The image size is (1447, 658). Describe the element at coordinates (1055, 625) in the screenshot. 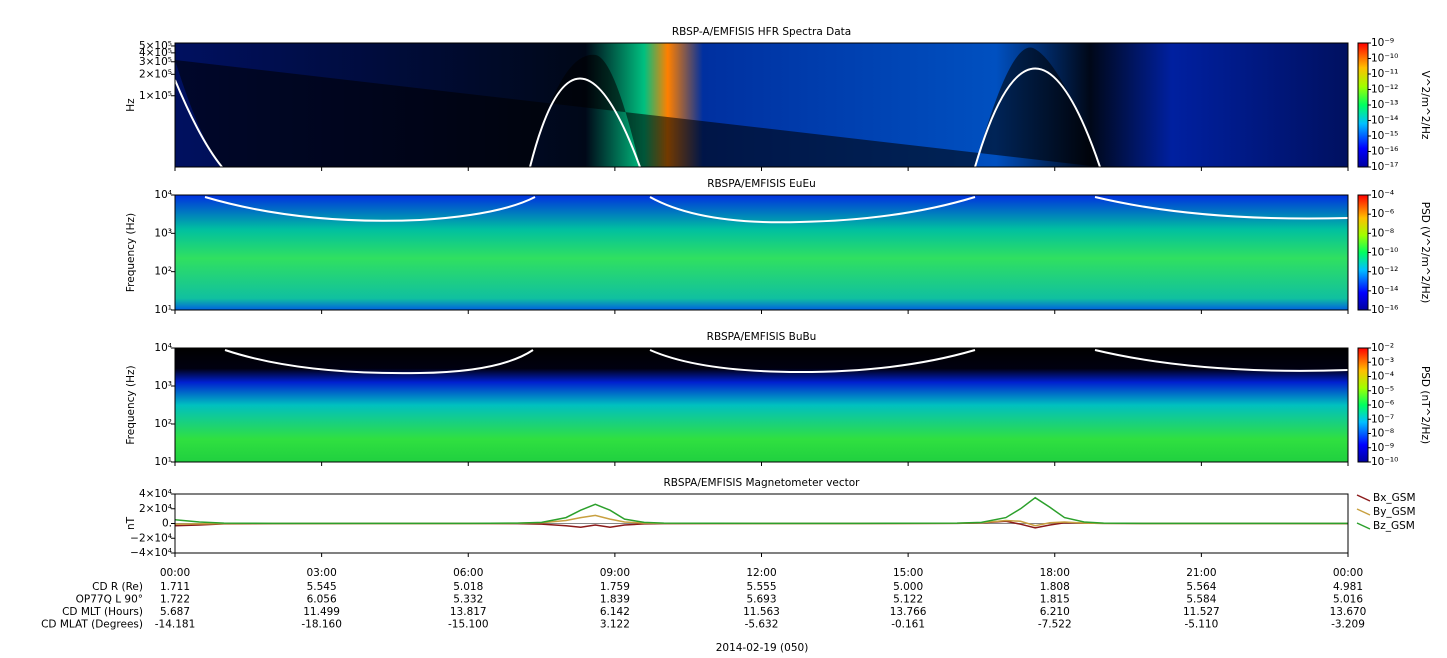

I see `ephemeris-value: -7.522` at that location.